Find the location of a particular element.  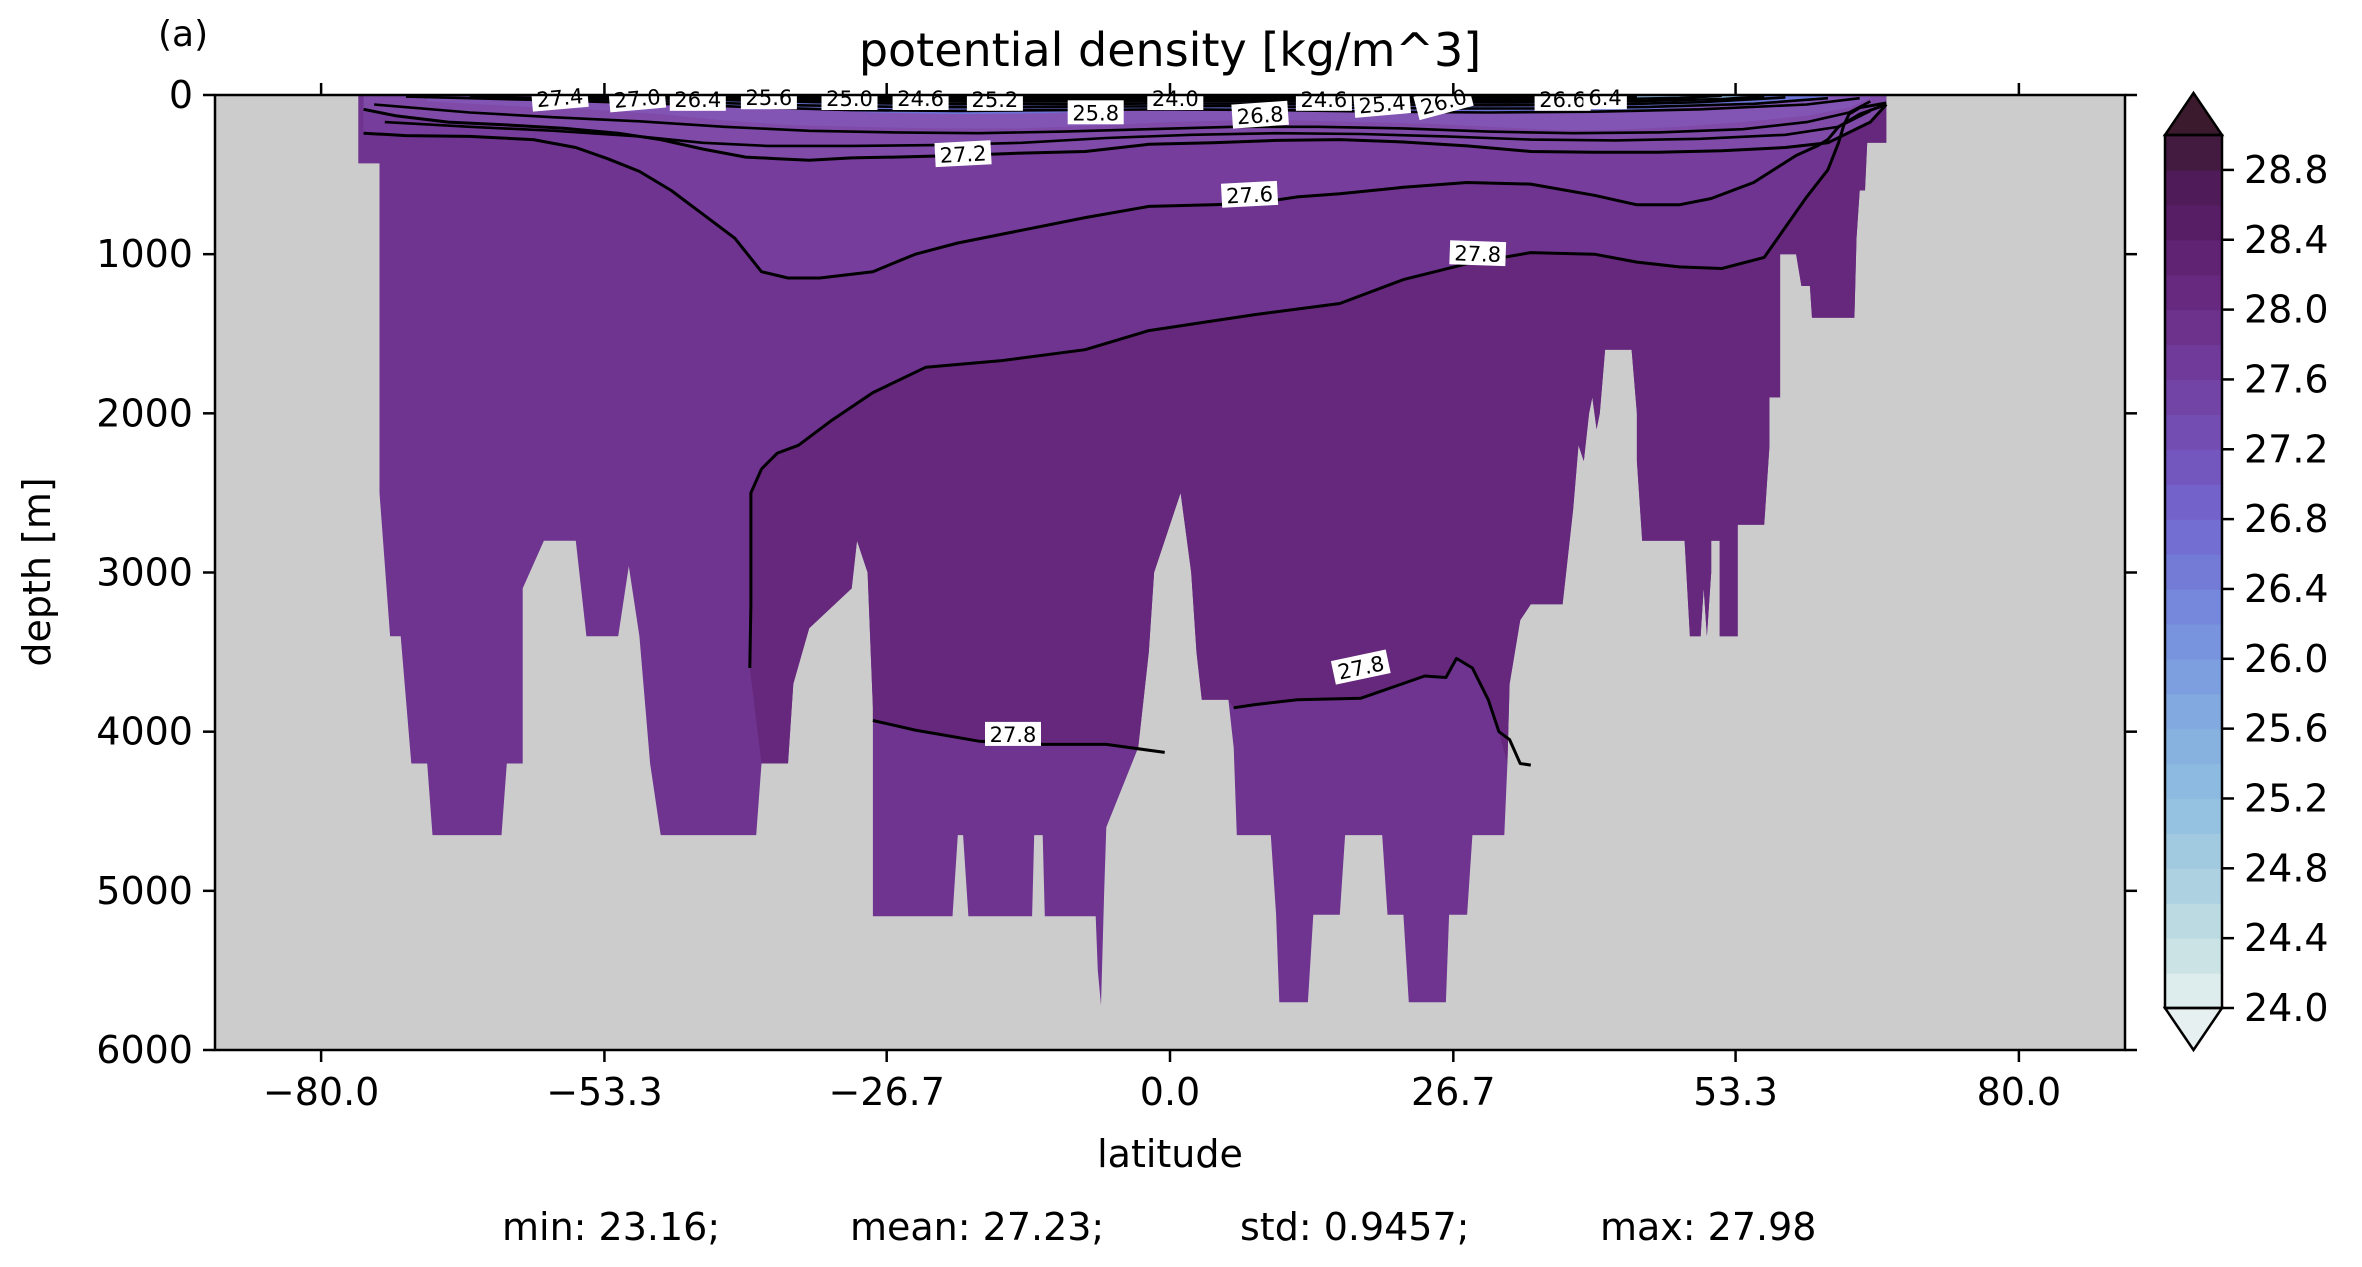

x-tick-label: −26.7 is located at coordinates (886, 1092).